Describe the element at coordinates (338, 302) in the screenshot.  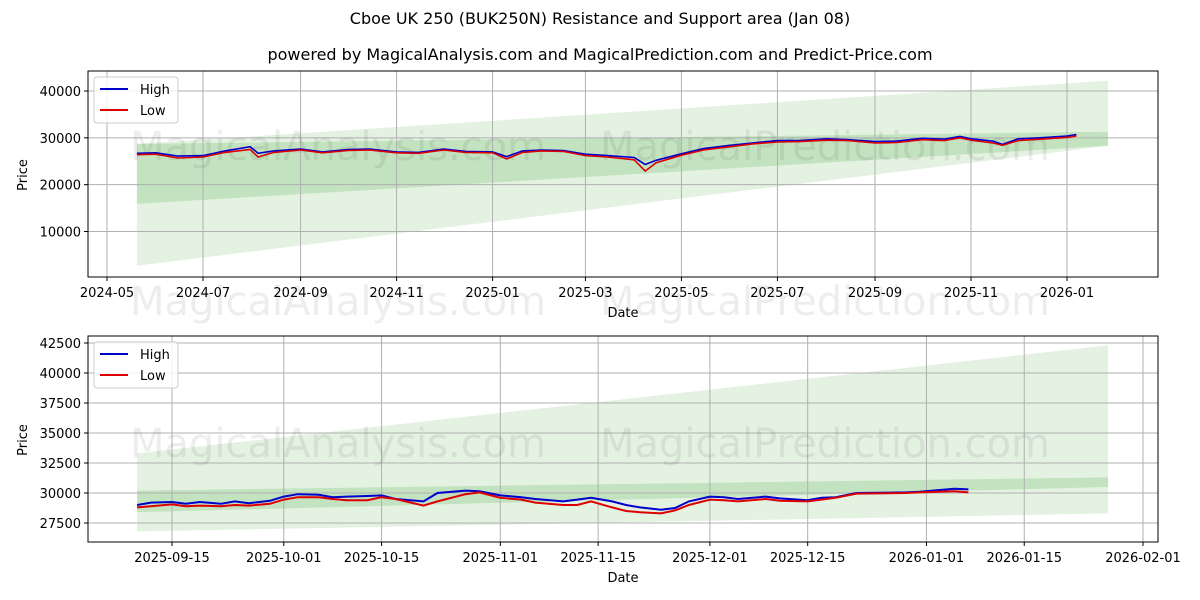
I see `top-watermark-3: MagicalAnalysis.com` at that location.